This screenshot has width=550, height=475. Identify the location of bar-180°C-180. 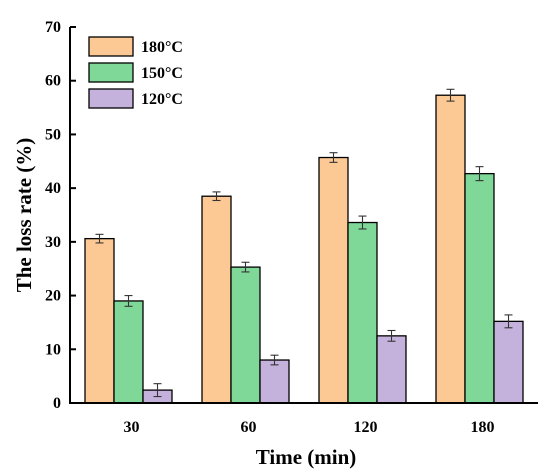
(450, 249).